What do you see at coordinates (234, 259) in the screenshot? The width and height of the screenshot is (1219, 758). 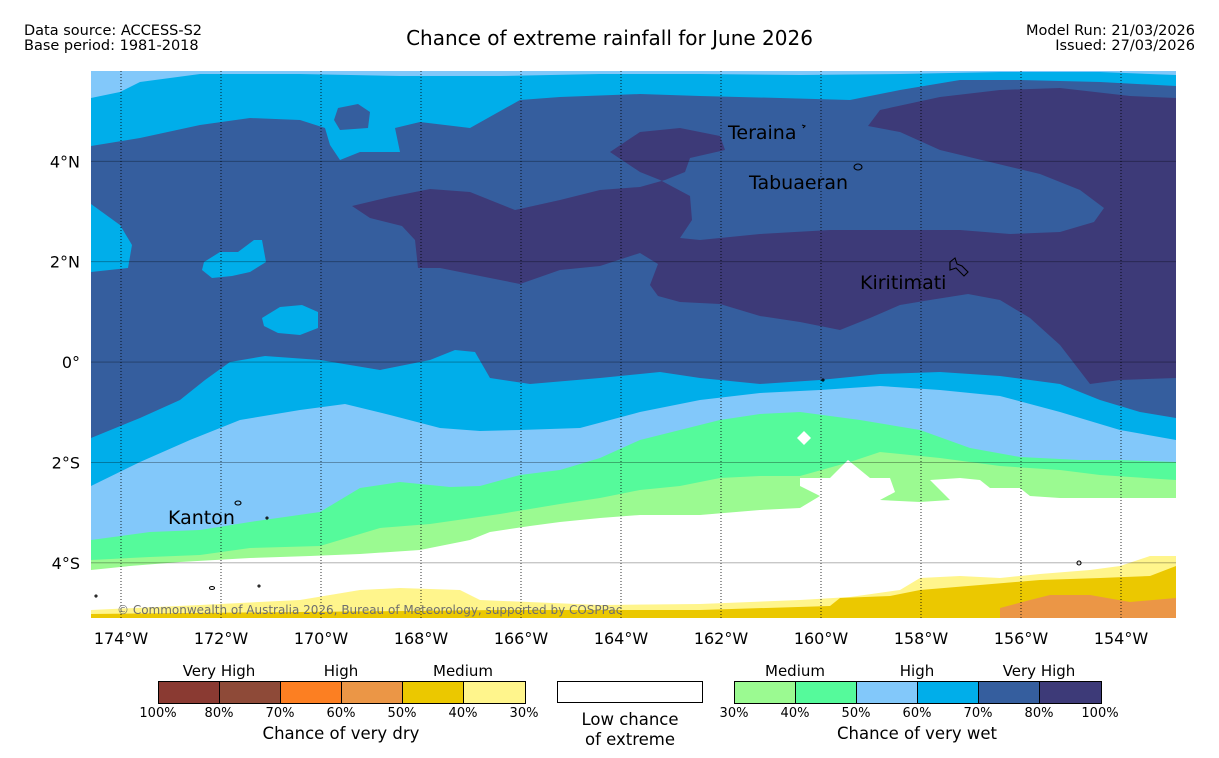 I see `zone-high-patch1` at bounding box center [234, 259].